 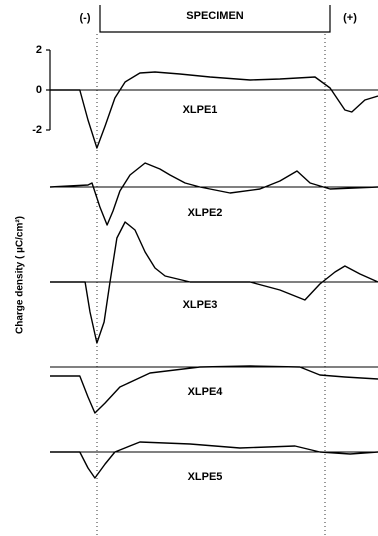 I want to click on specimen-bracket, so click(x=215, y=19).